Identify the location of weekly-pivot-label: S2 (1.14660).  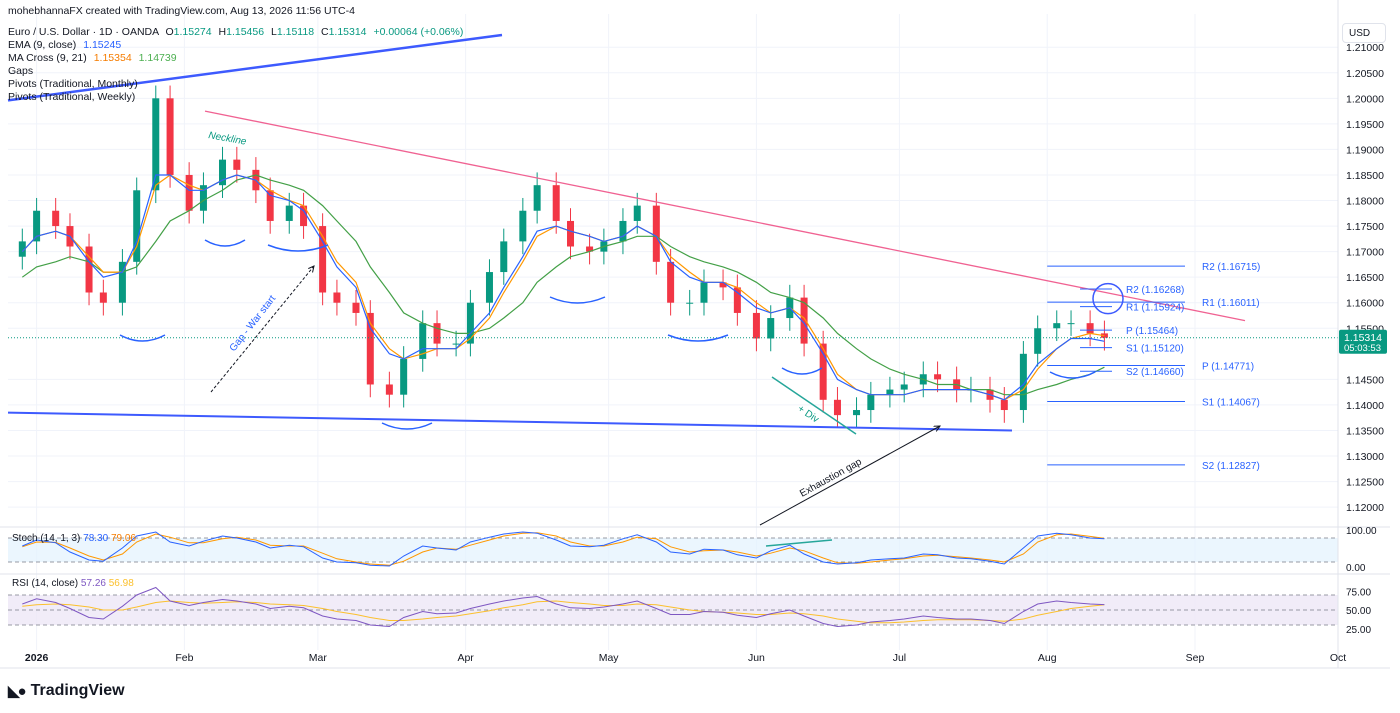
(1155, 372).